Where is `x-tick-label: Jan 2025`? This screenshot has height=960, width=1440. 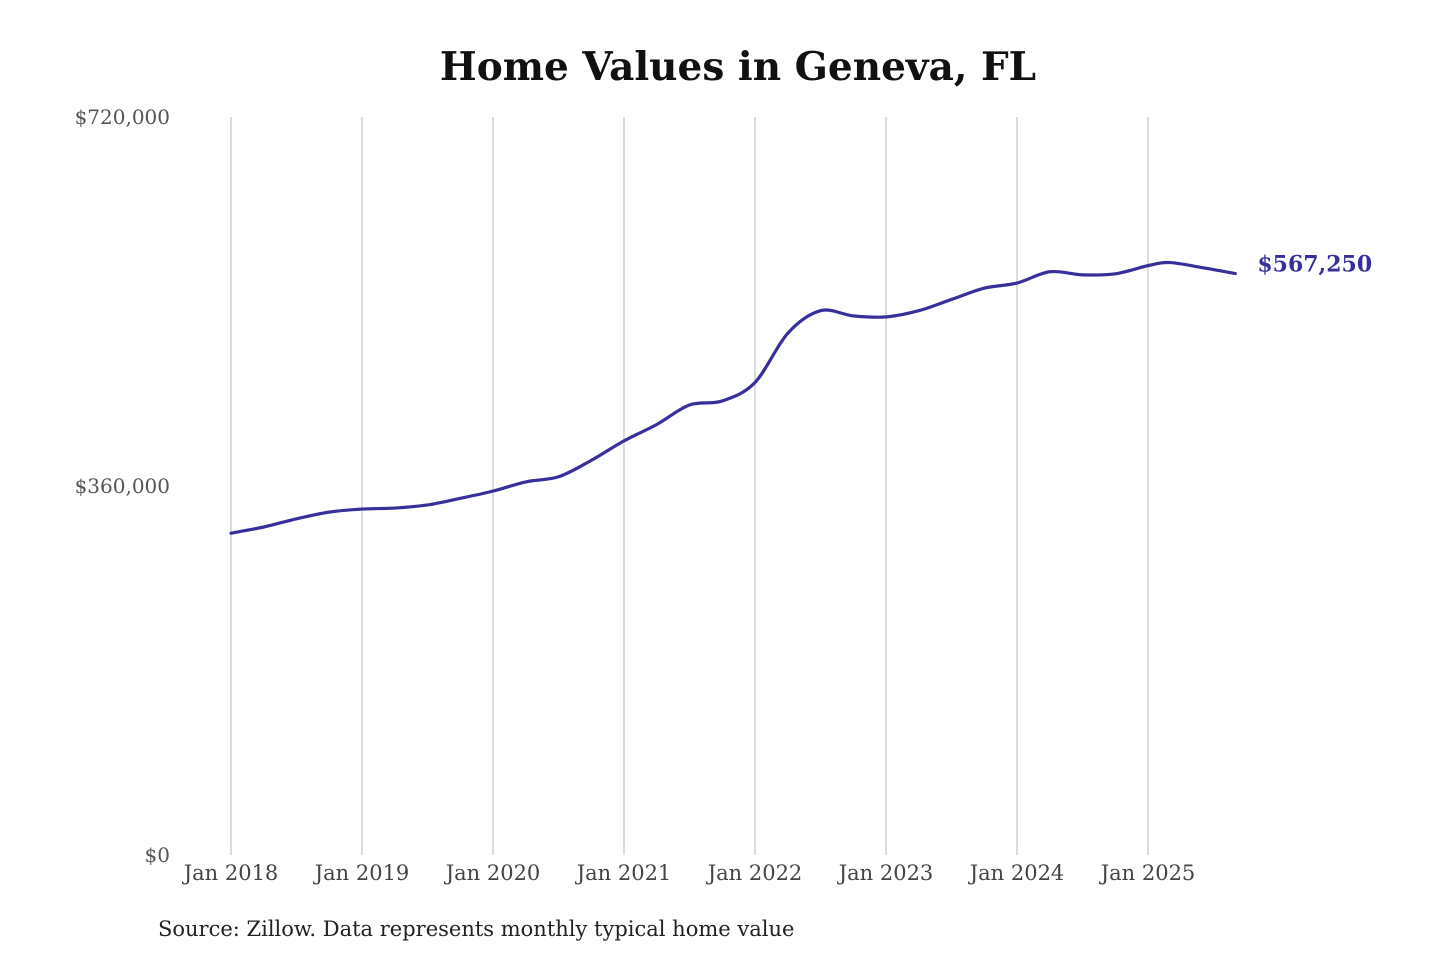
x-tick-label: Jan 2025 is located at coordinates (1147, 873).